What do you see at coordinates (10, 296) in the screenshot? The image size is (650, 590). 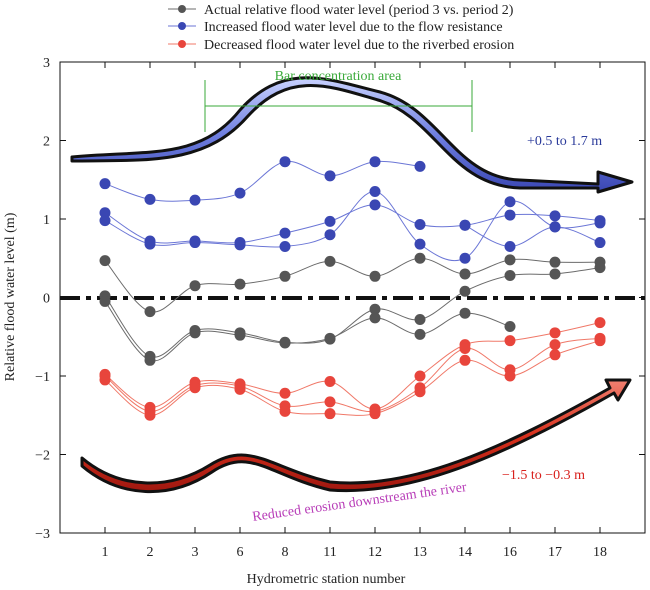 I see `y-axis-label: Relative flood water level (m)` at bounding box center [10, 296].